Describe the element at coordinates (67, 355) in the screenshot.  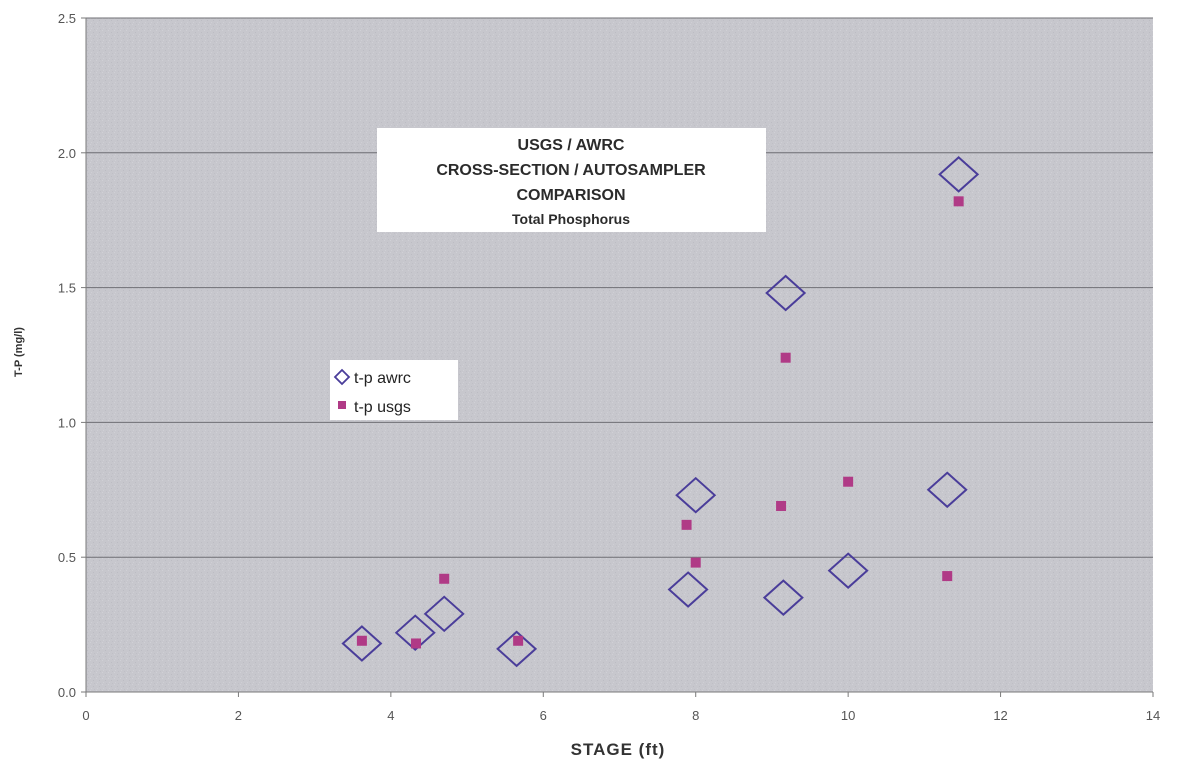
I see `y-tick-labels: 0.0 0.5 1.0 1.5 2.0 2.5` at that location.